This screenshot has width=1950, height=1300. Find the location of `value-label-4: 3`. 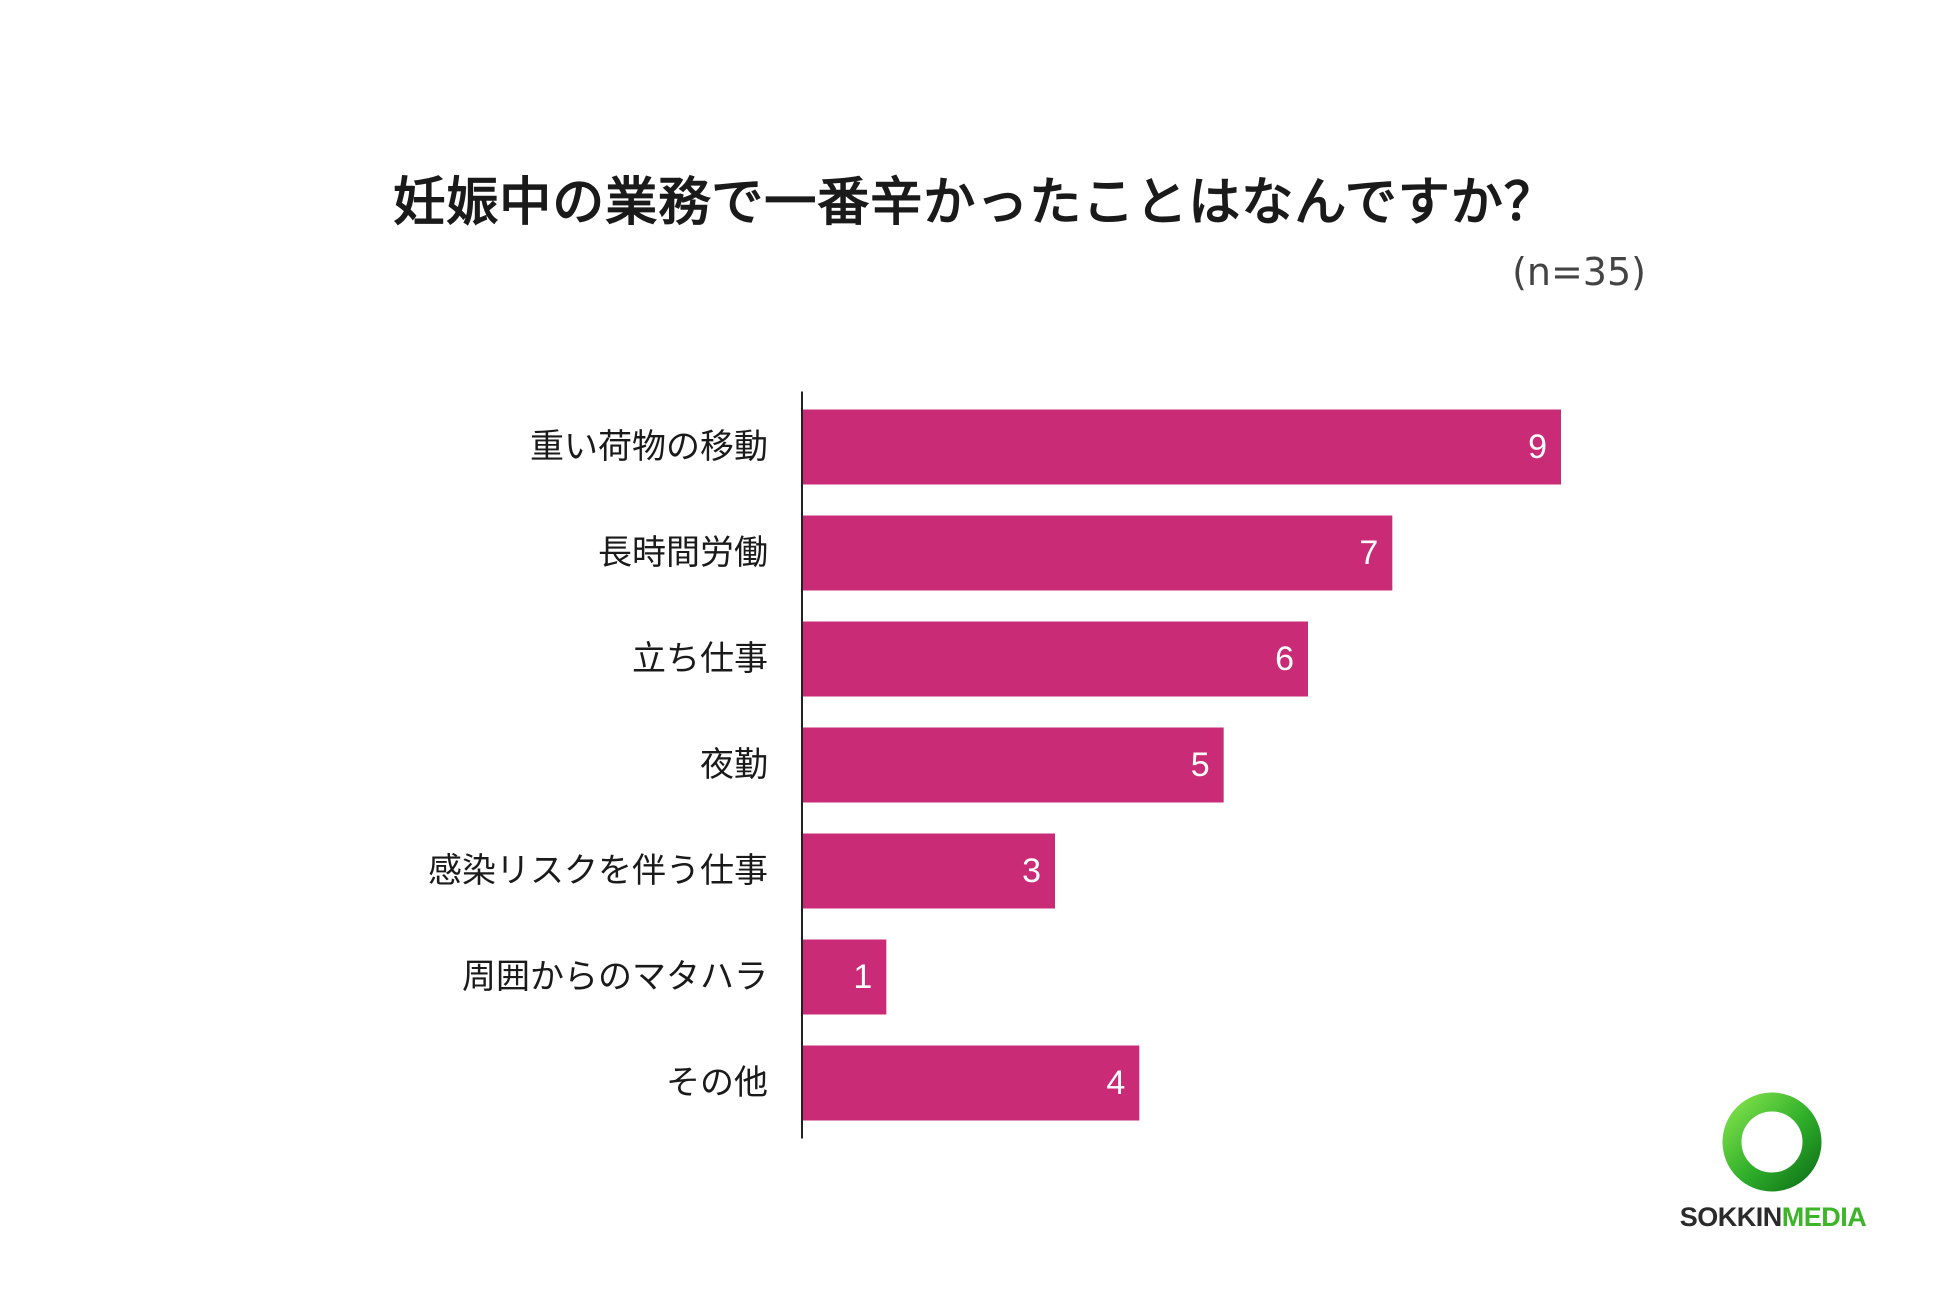

value-label-4: 3 is located at coordinates (1031, 871).